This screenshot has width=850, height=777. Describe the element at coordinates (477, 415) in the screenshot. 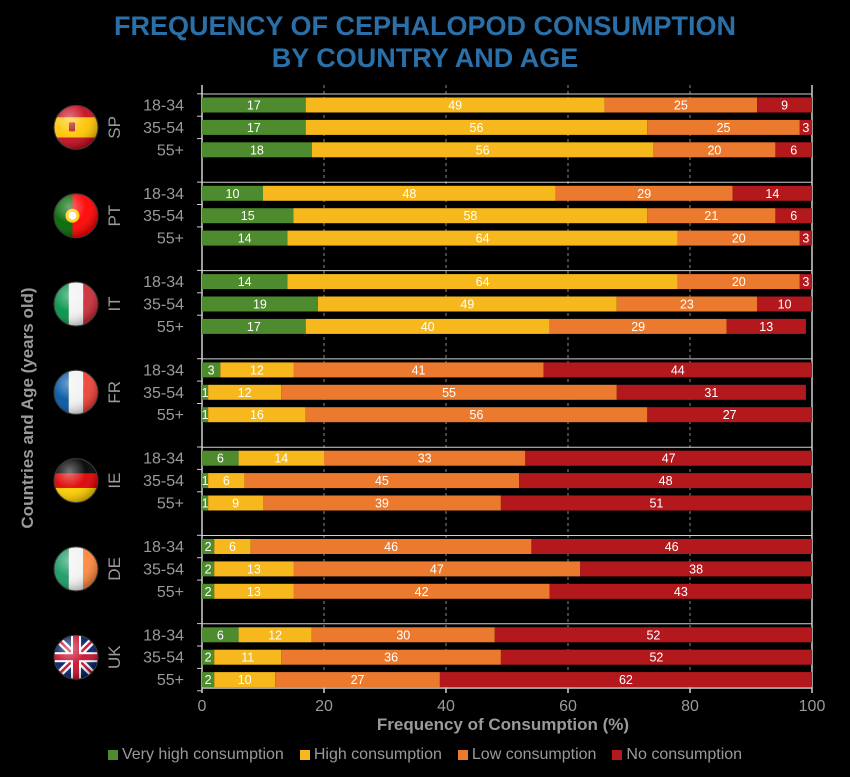

I see `data-label: 56` at that location.